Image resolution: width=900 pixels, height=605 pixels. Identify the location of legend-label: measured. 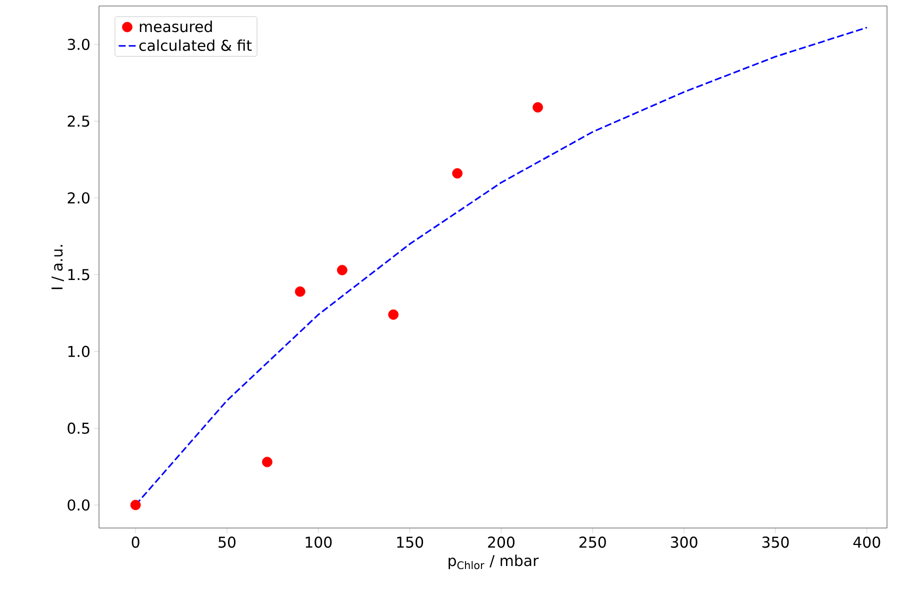
(176, 26).